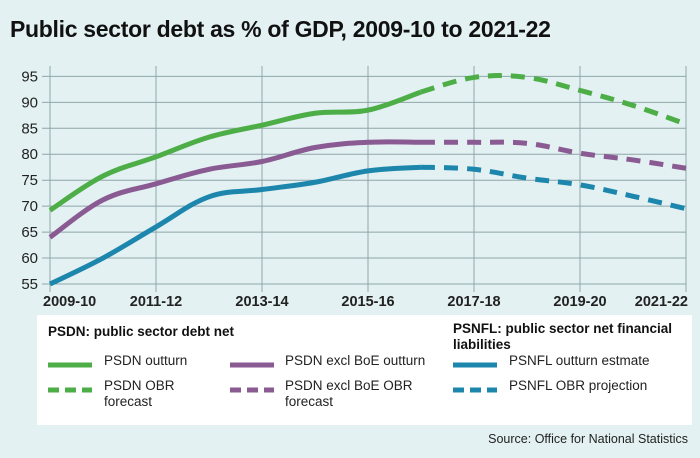 This screenshot has width=700, height=458. I want to click on y-tick-label: 55, so click(29, 284).